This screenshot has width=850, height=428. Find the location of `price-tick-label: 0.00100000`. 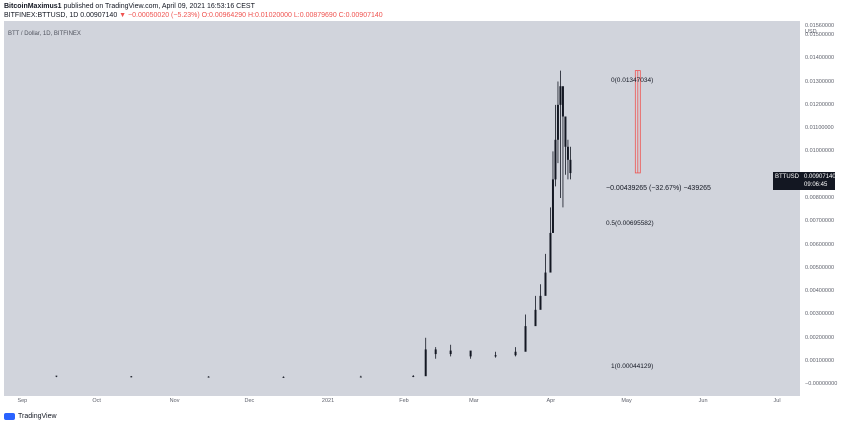

price-tick-label: 0.00100000 is located at coordinates (820, 361).